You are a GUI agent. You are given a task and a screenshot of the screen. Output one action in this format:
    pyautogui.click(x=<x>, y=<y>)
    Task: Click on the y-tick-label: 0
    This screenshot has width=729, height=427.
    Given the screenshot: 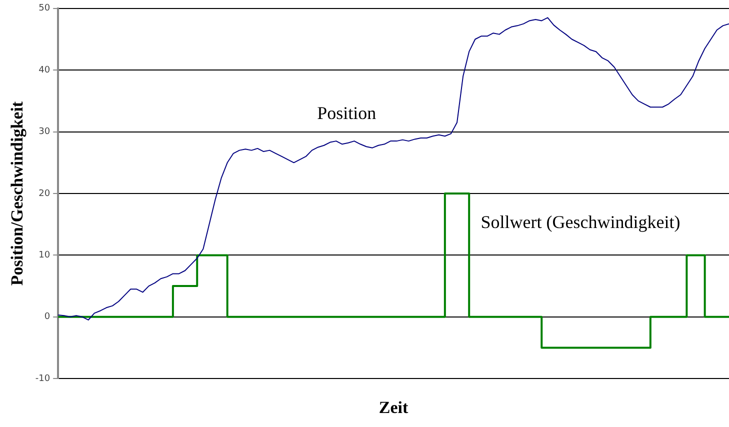 What is the action you would take?
    pyautogui.click(x=47, y=317)
    